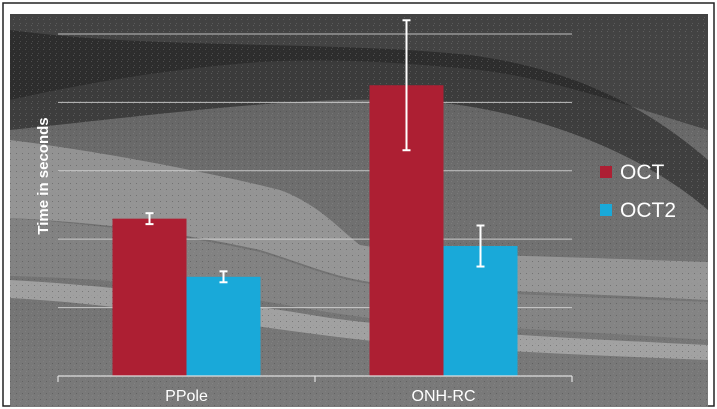 The height and width of the screenshot is (409, 717). I want to click on bar-oct-ppole, so click(149, 297).